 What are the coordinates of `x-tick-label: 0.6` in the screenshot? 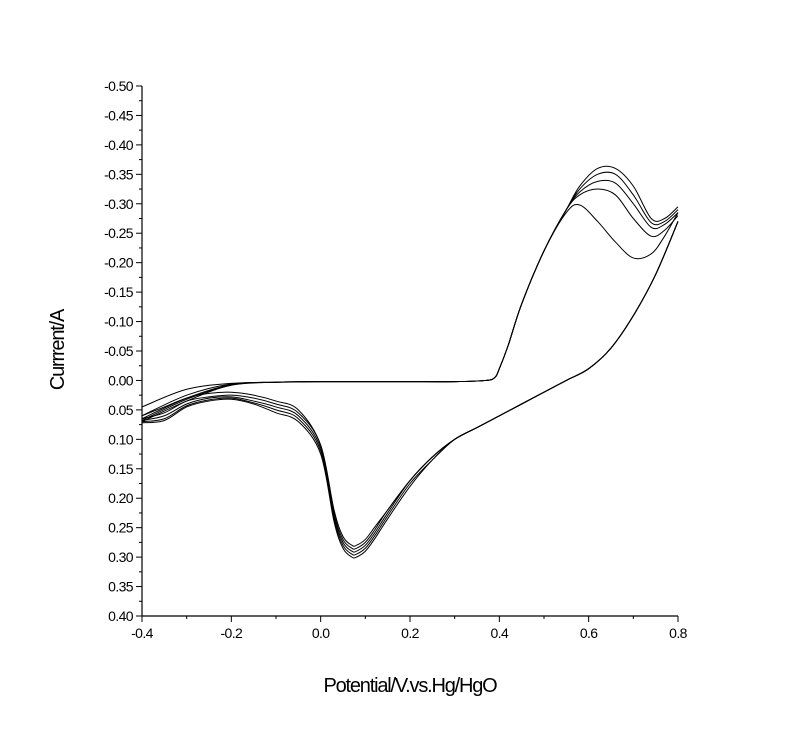 It's located at (589, 633).